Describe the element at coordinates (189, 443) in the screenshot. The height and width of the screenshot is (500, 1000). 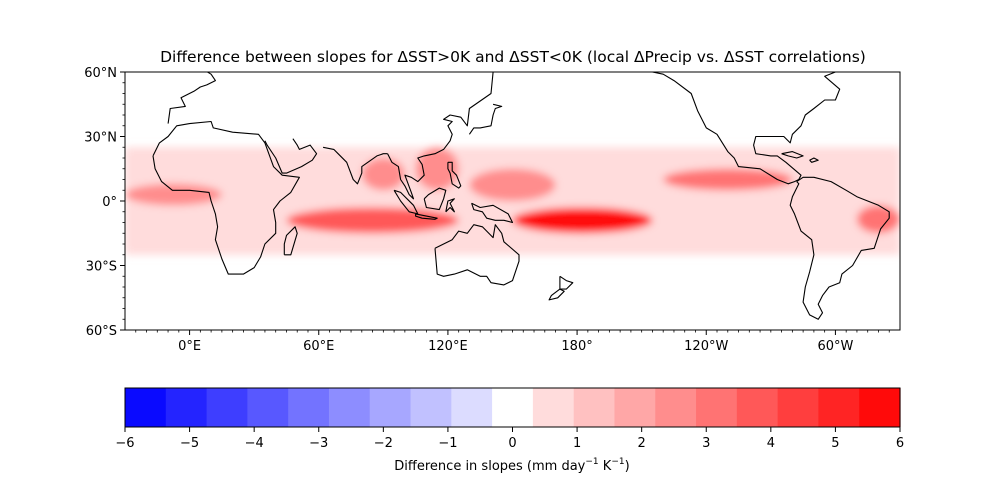
I see `colorbar-tick-label: −5` at that location.